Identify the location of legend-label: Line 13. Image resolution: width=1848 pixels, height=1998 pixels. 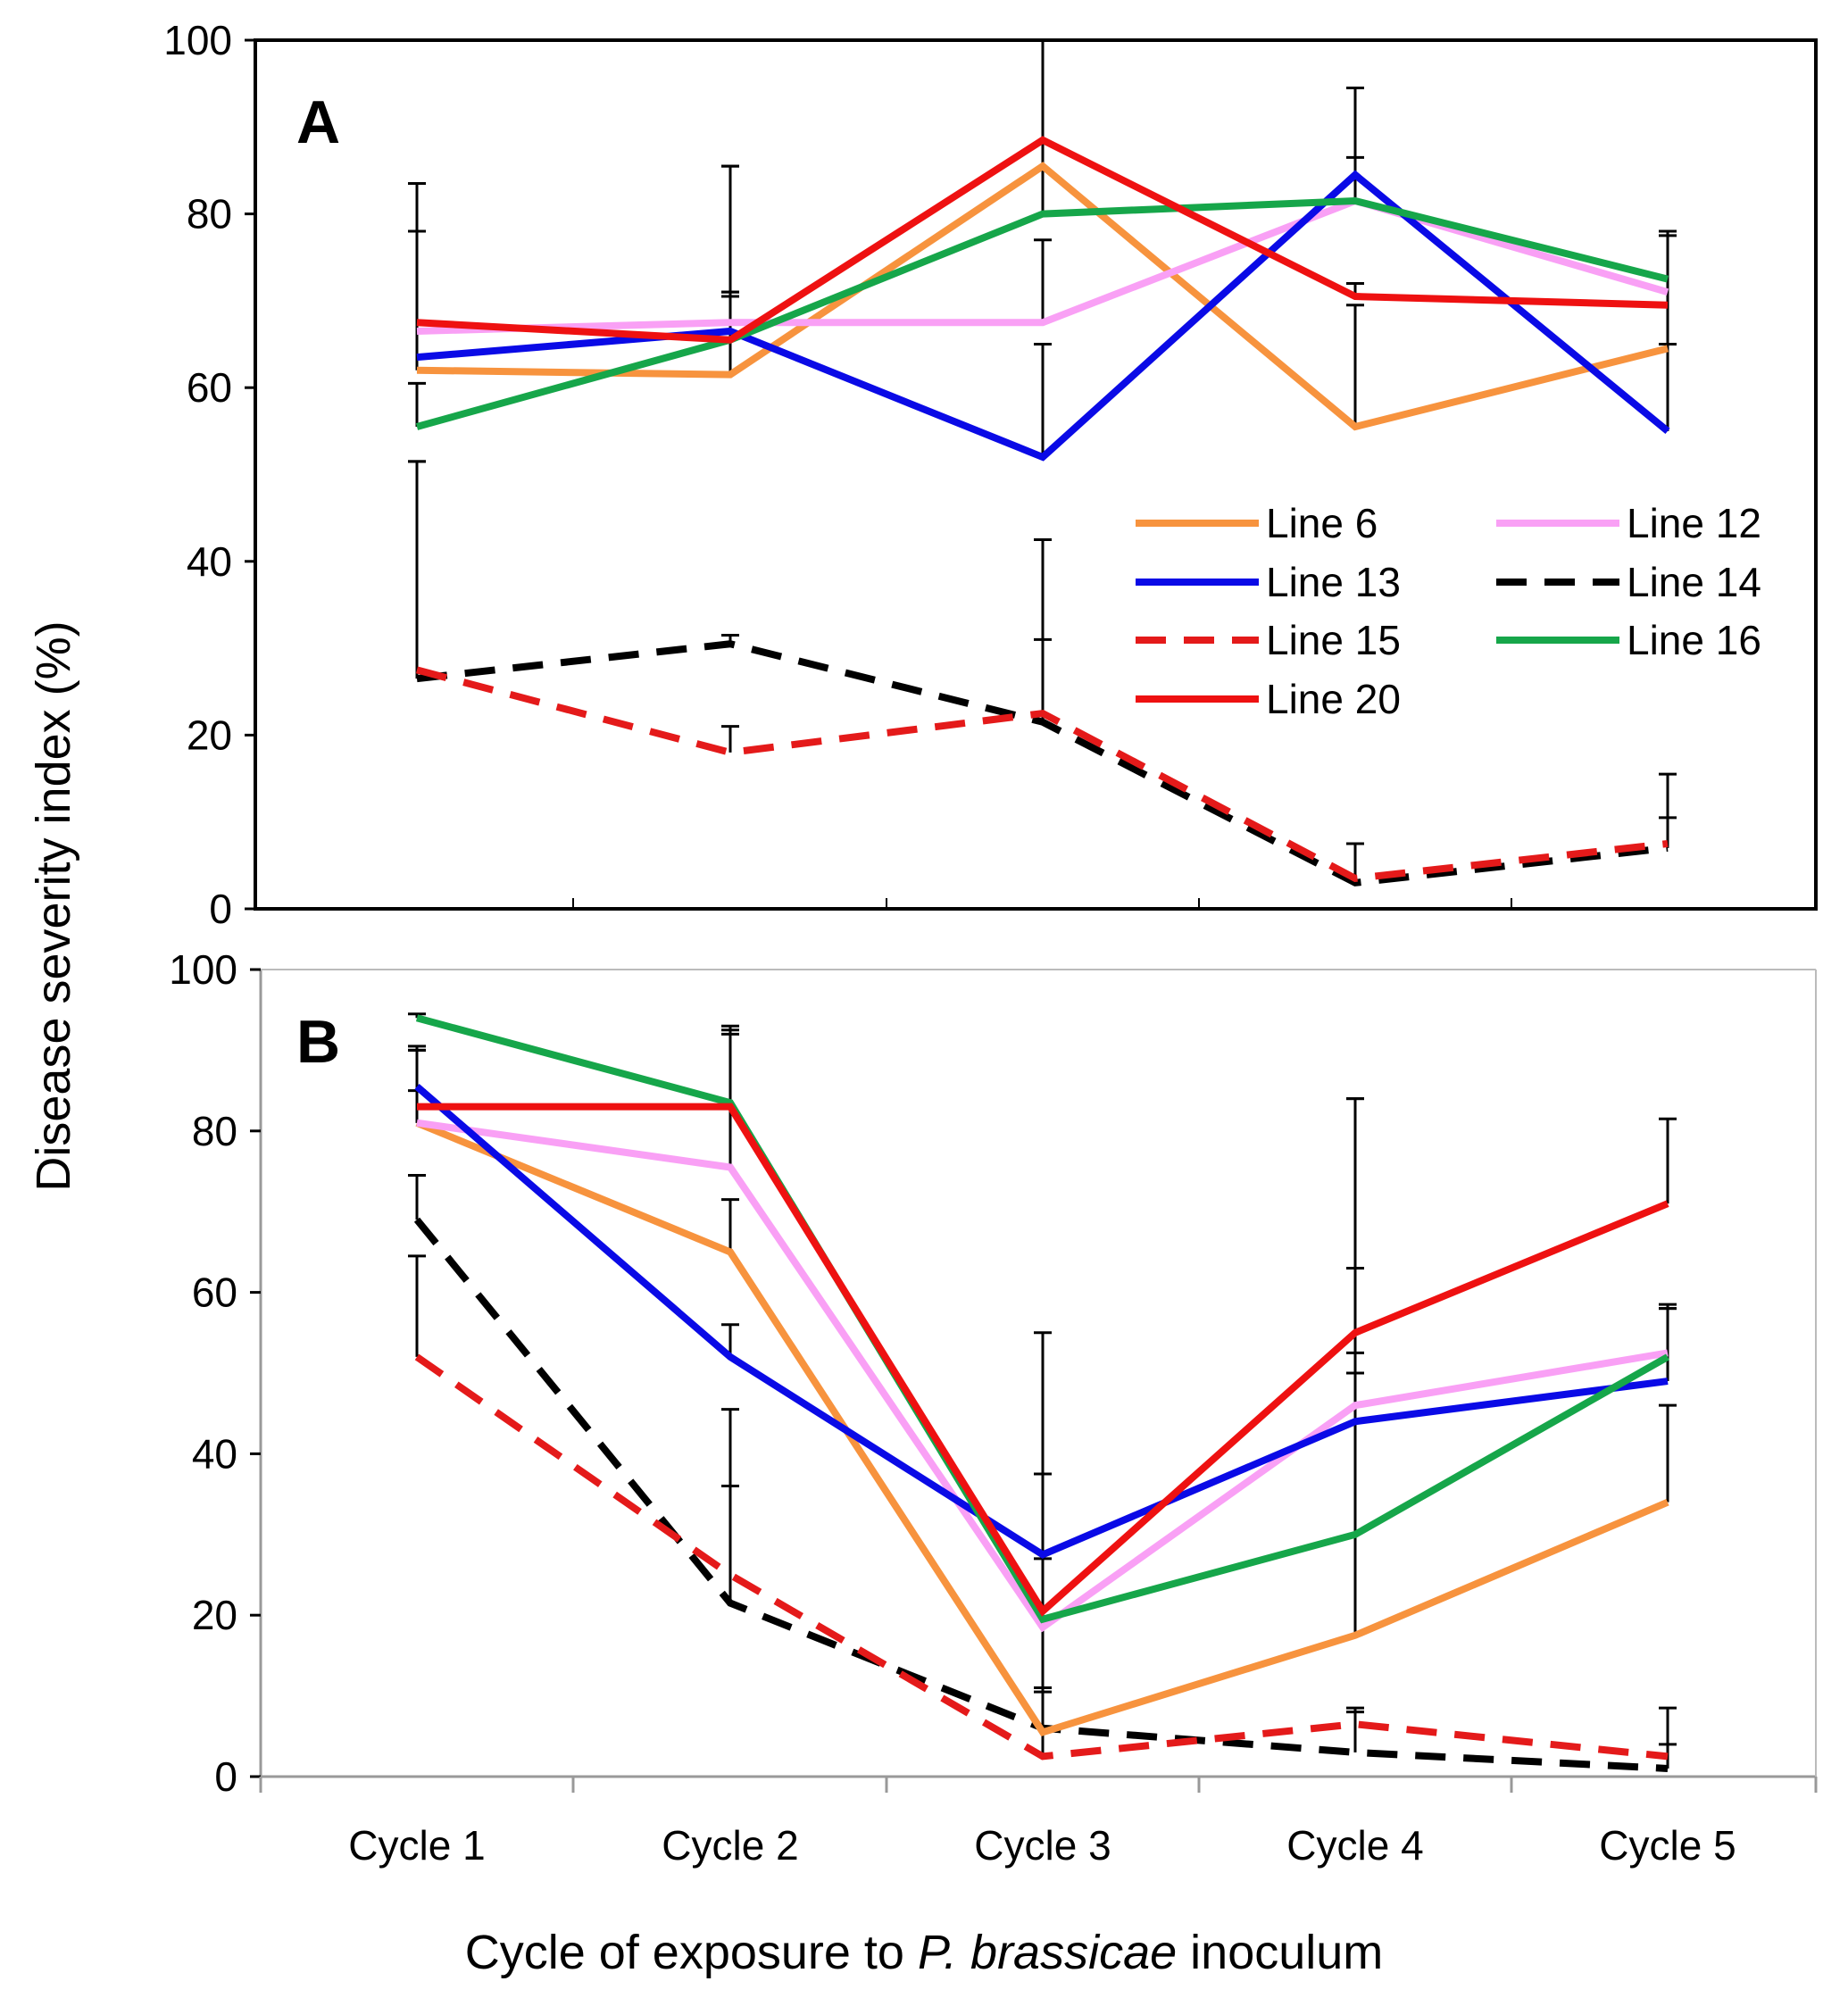
(1333, 582).